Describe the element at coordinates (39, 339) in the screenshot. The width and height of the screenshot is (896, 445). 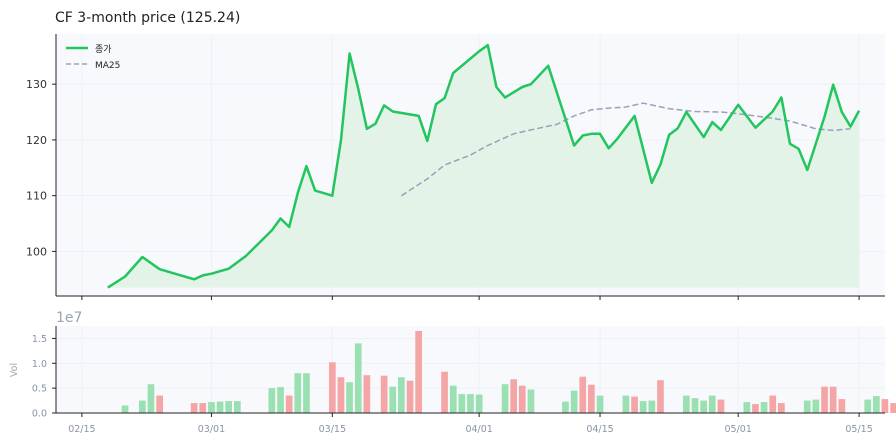
I see `volume-y-tick-label: 1.5` at that location.